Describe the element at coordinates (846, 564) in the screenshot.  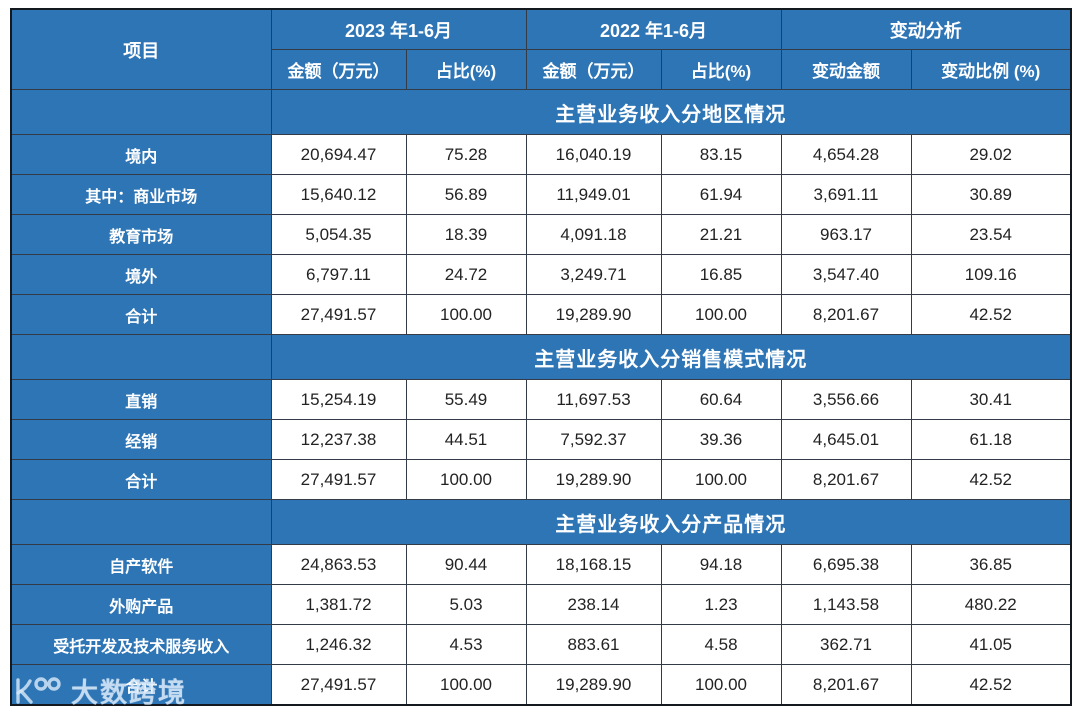
I see `value-cell: 6,695.38` at that location.